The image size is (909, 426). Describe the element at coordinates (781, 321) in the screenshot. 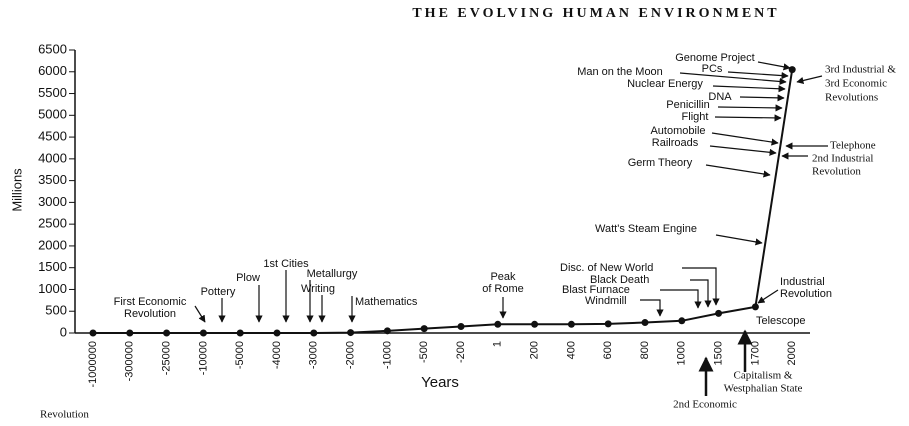

I see `annotation: Telescope` at that location.